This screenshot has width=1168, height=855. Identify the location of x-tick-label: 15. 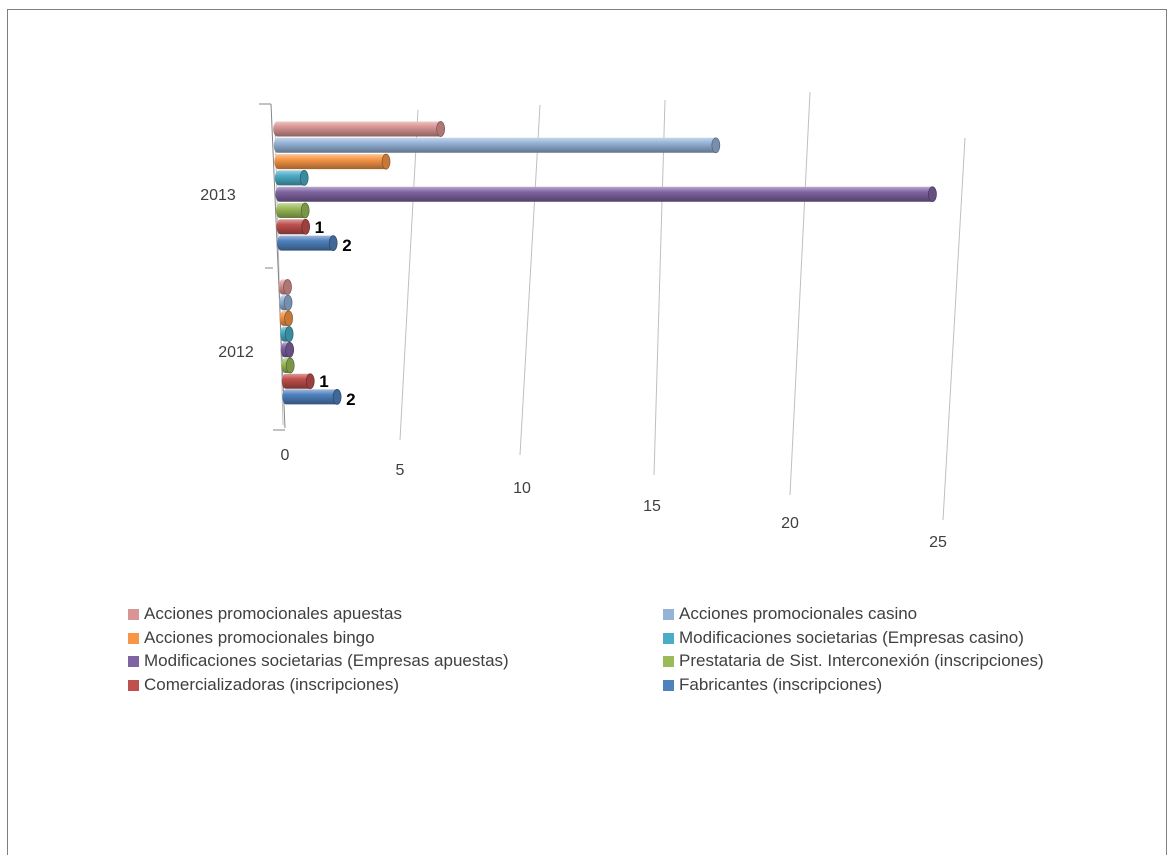
(652, 506).